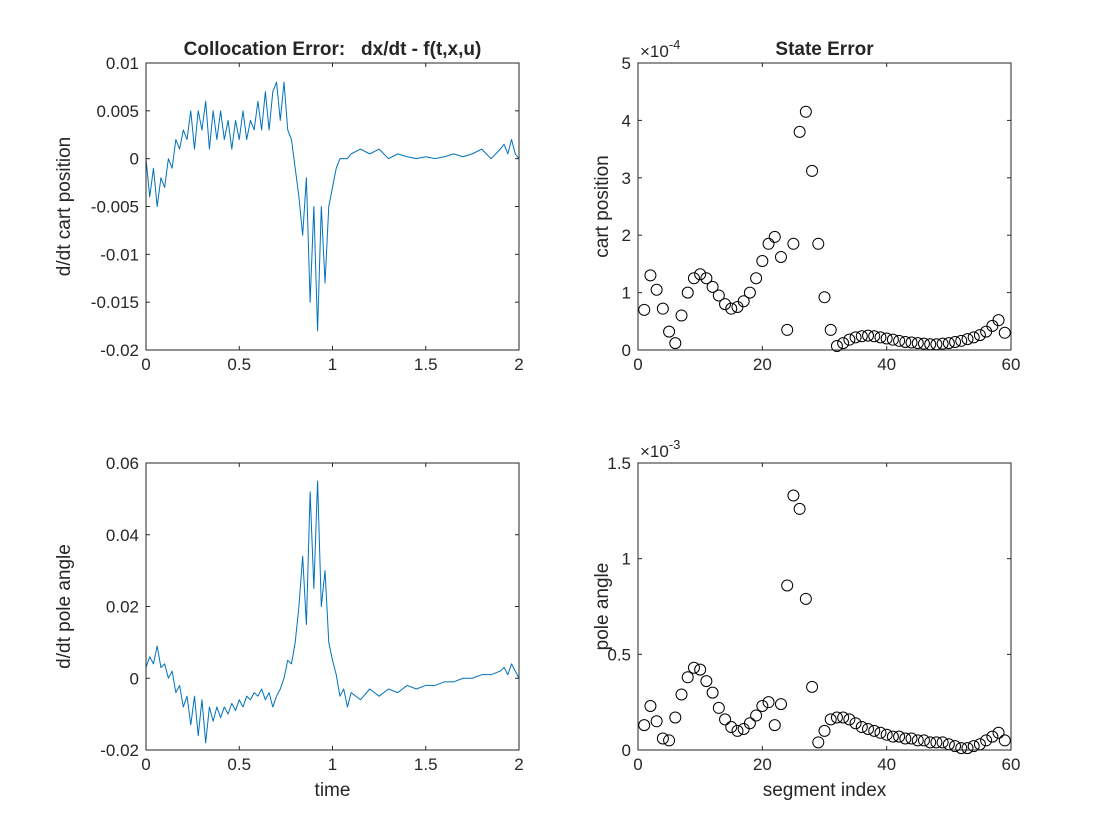 The height and width of the screenshot is (840, 1120). I want to click on y-axis-label: d/dt cart position, so click(64, 206).